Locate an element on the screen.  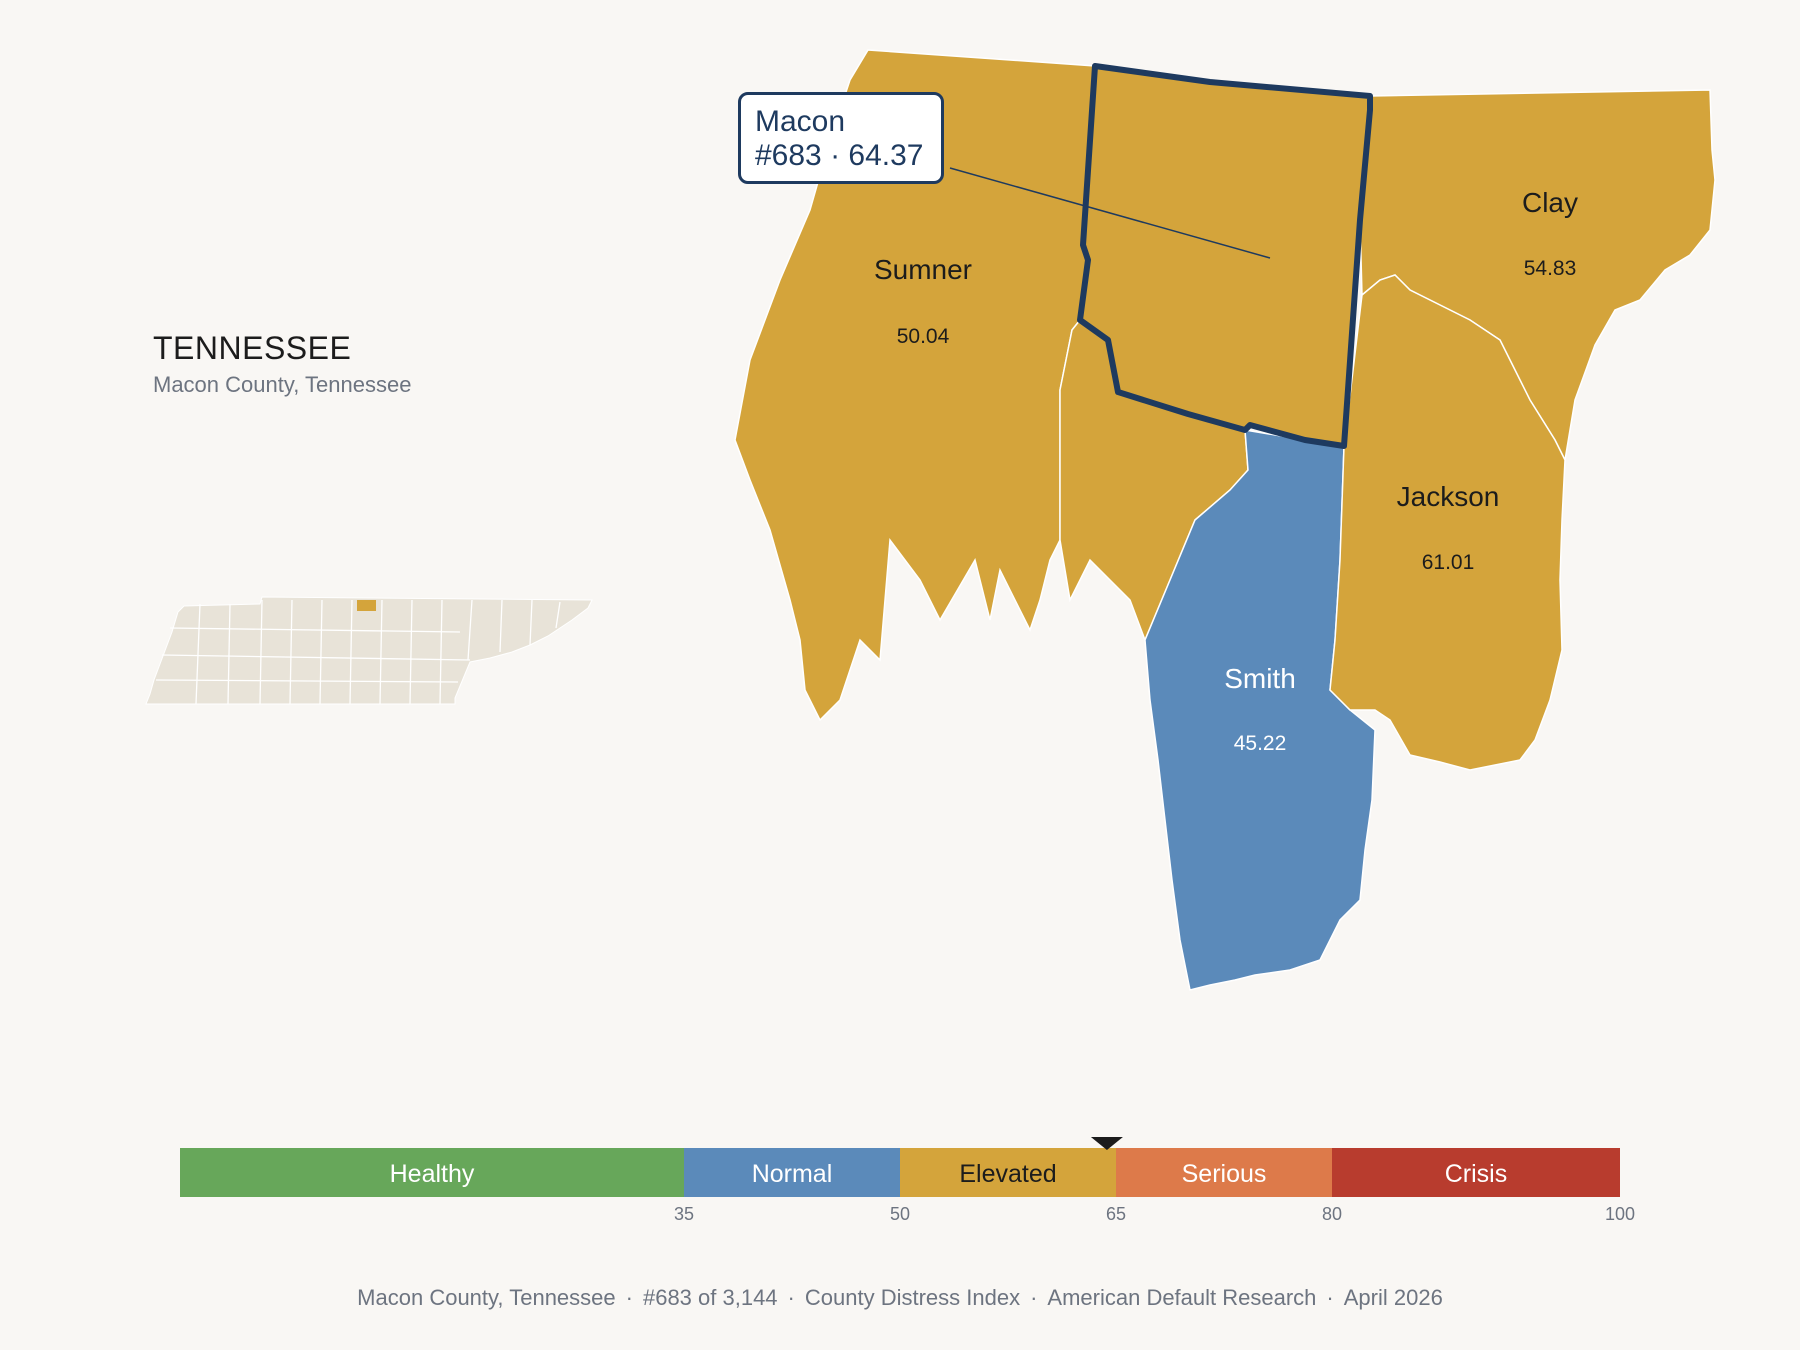
callout-leader-line is located at coordinates (1110, 213).